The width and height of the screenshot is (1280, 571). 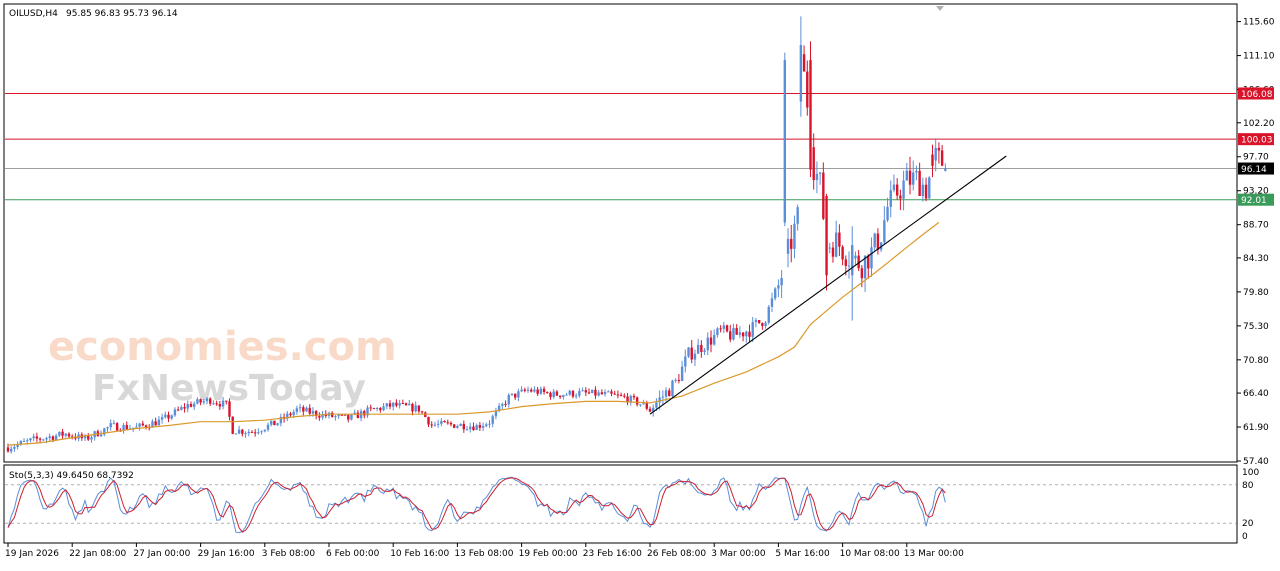 I want to click on y-tick-label: 84.30, so click(x=1256, y=259).